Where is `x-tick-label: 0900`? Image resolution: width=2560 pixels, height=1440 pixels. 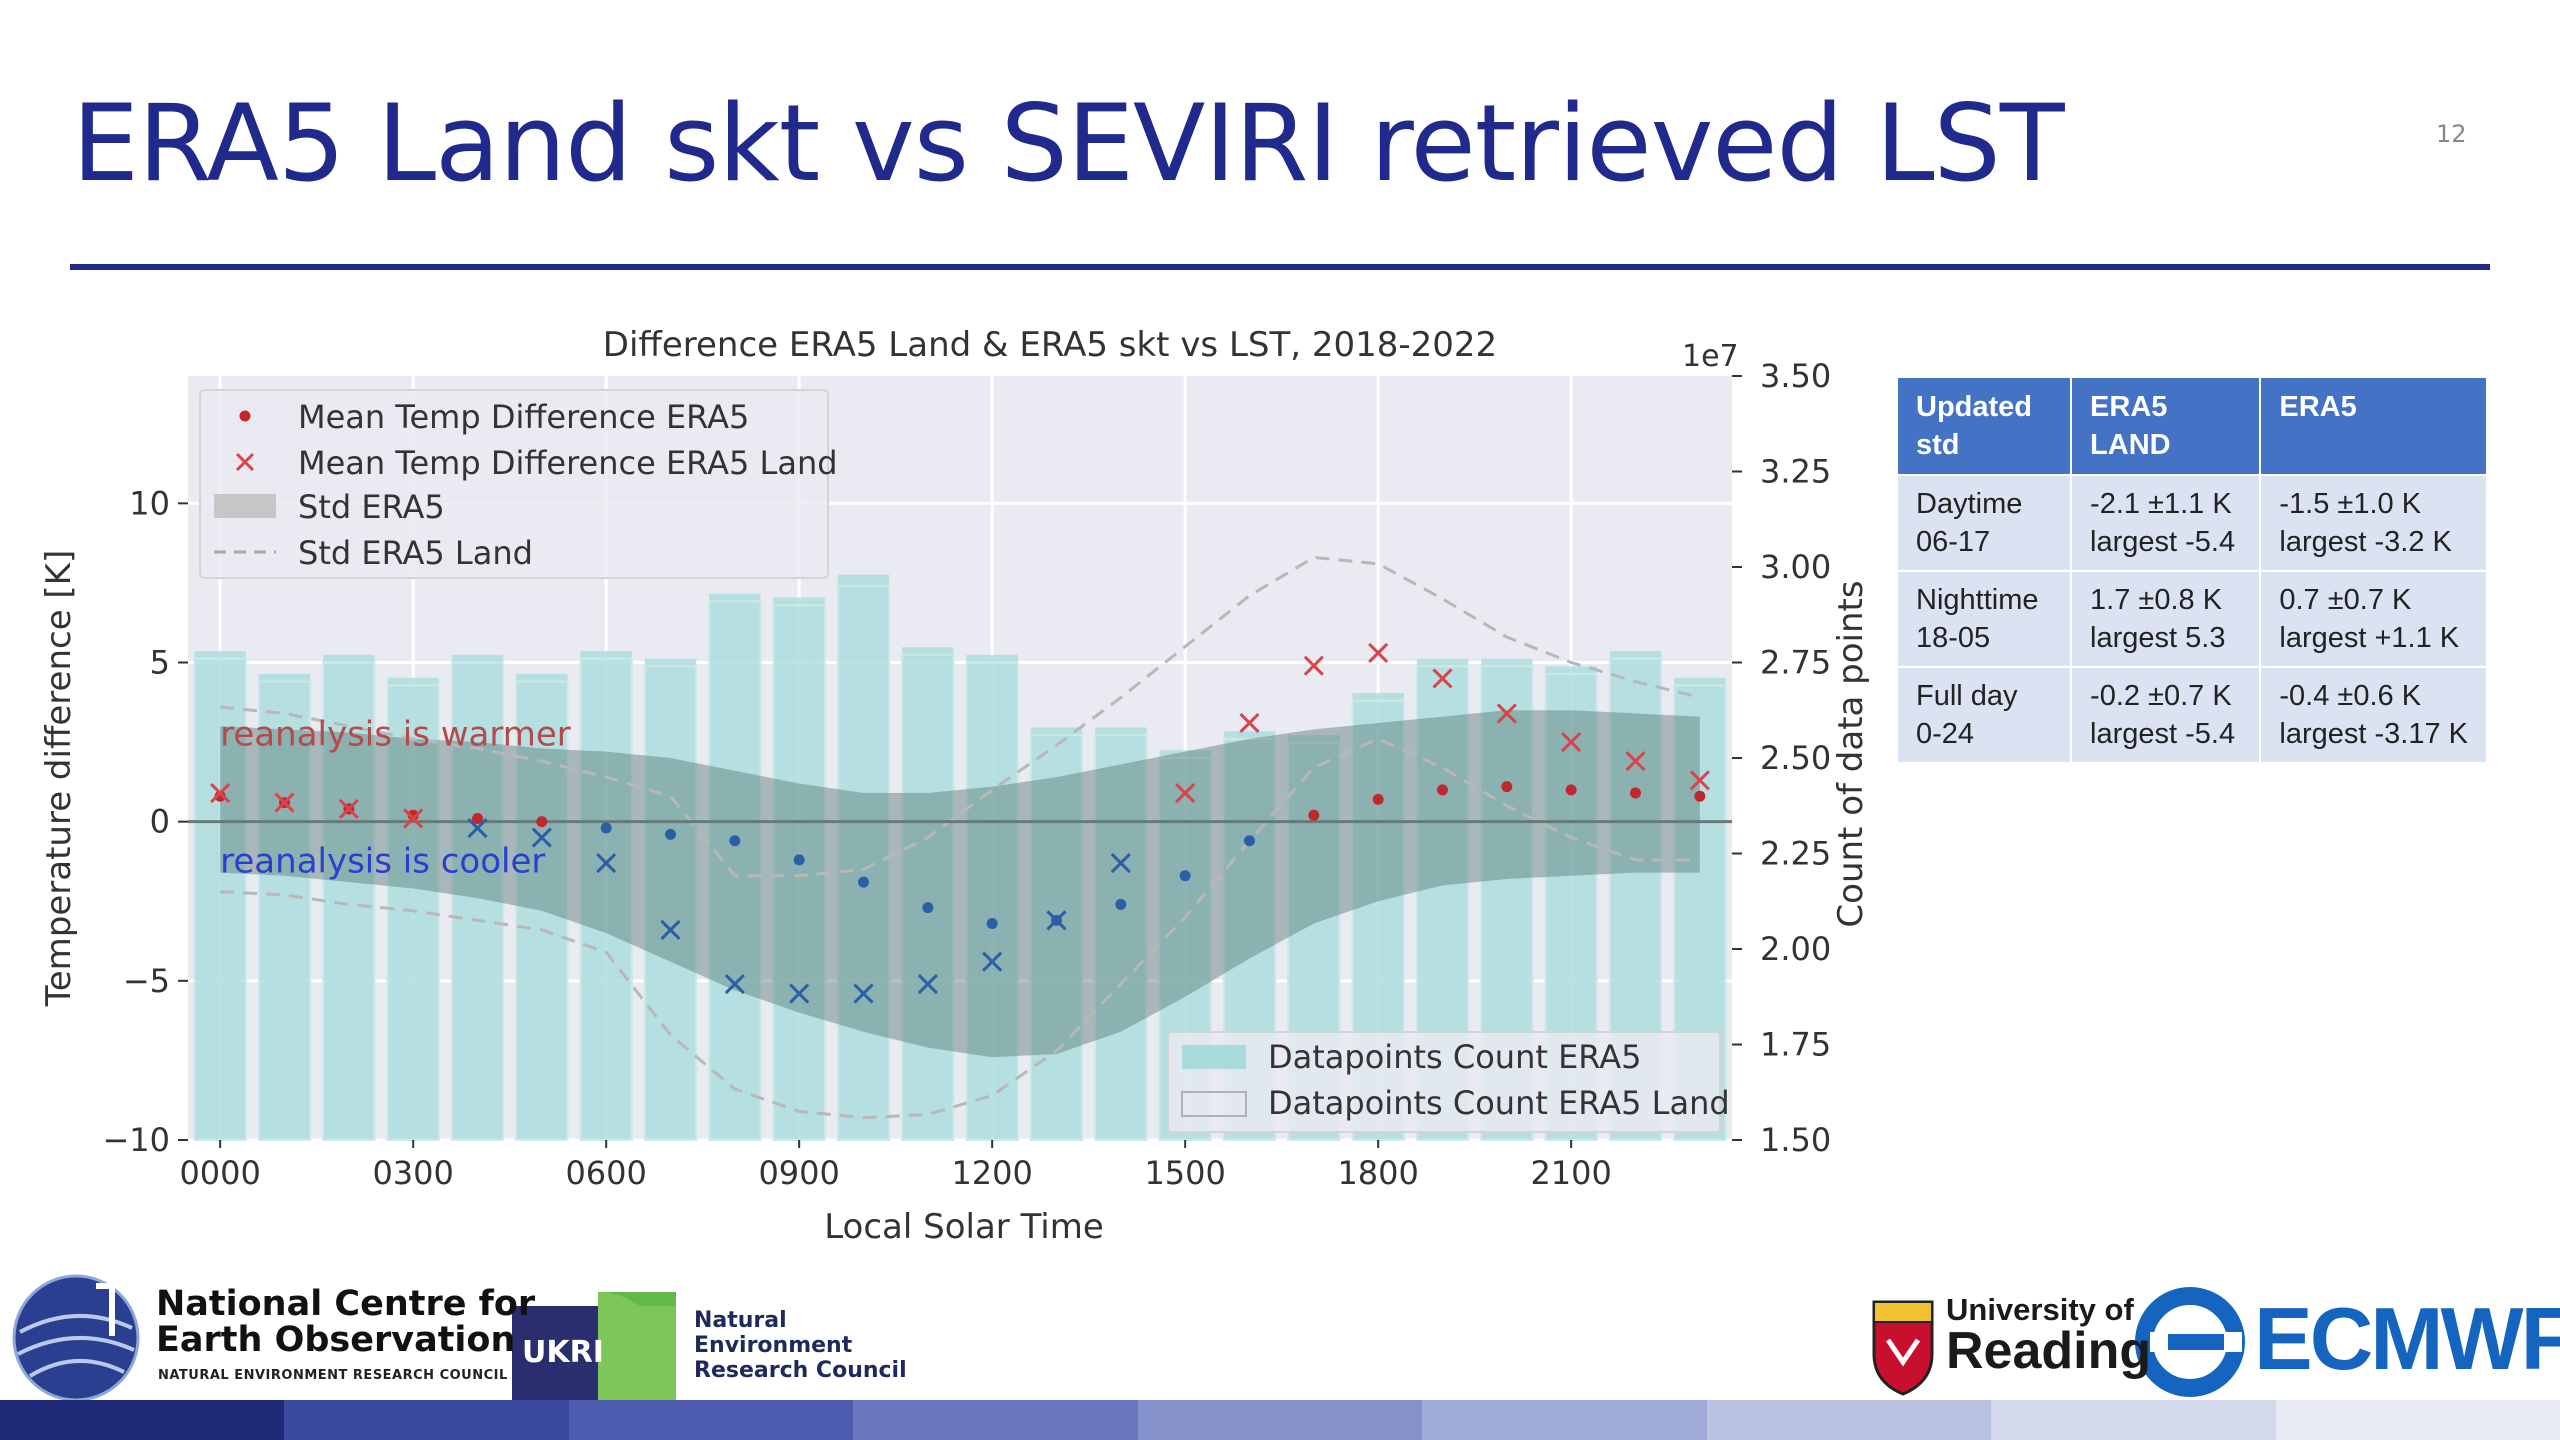
x-tick-label: 0900 is located at coordinates (798, 1173).